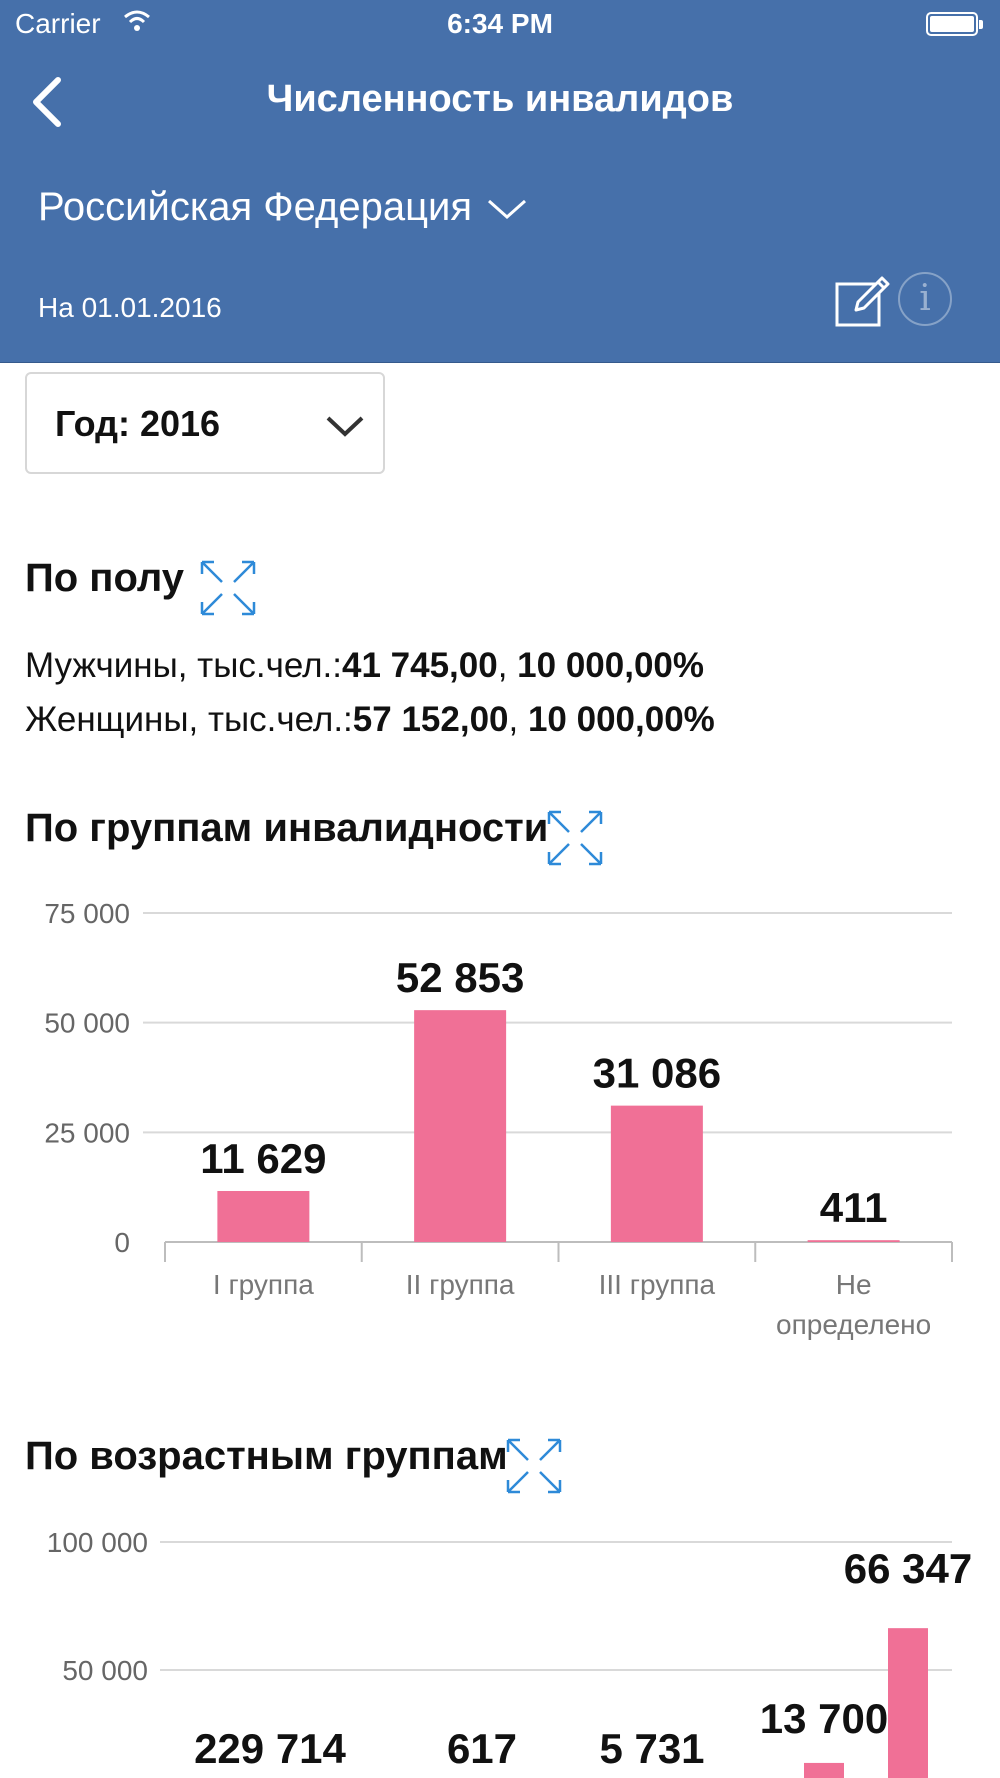  What do you see at coordinates (862, 300) in the screenshot?
I see `edit-icon` at bounding box center [862, 300].